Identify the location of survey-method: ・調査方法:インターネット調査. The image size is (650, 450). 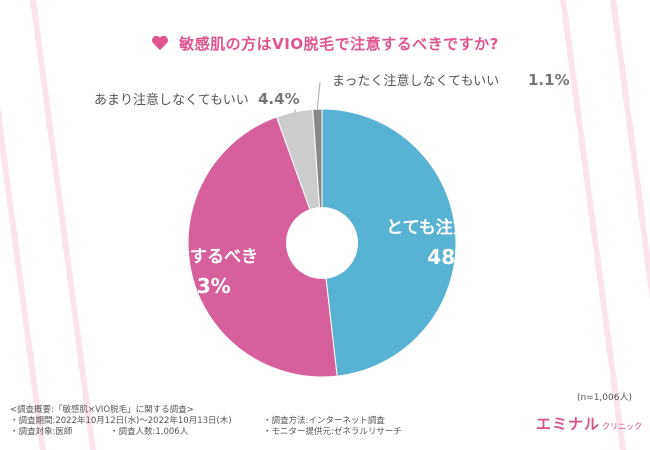
(324, 421).